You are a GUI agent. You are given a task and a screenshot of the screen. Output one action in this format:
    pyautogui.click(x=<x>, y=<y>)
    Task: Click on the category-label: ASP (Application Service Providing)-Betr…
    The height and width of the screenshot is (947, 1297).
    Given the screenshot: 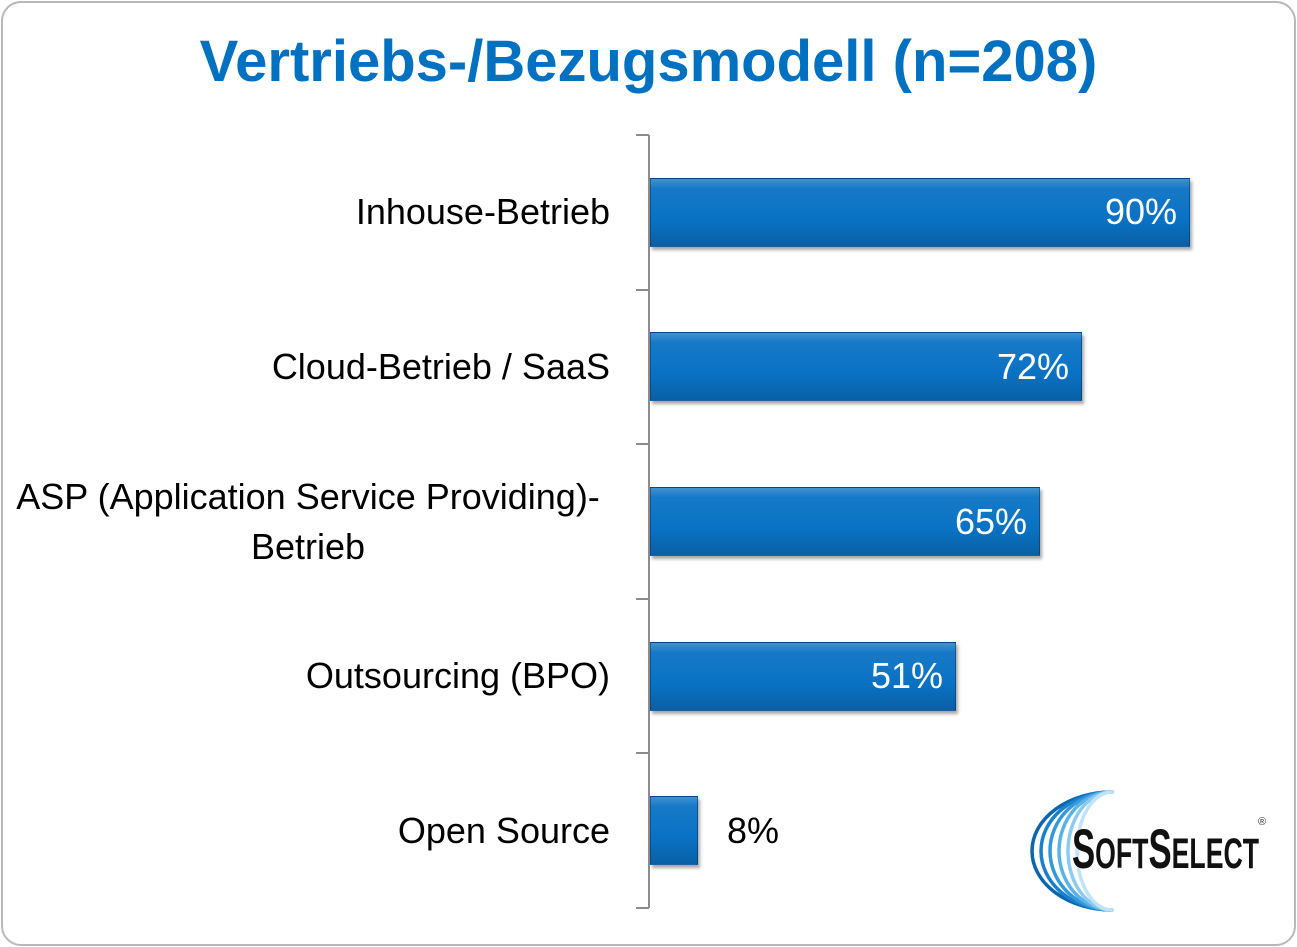 What is the action you would take?
    pyautogui.click(x=308, y=521)
    